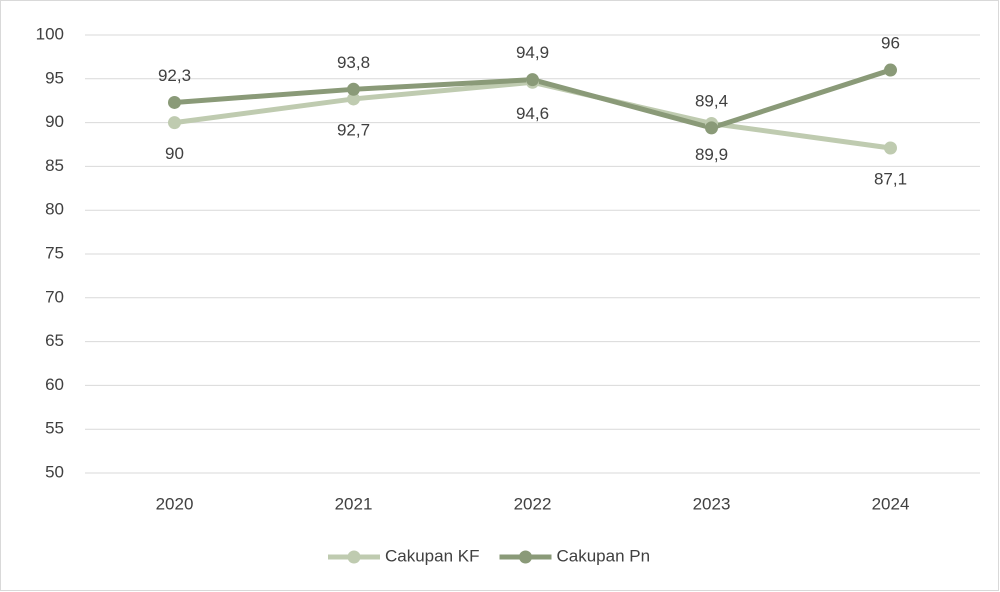  I want to click on y-tick-label: 75, so click(54, 252).